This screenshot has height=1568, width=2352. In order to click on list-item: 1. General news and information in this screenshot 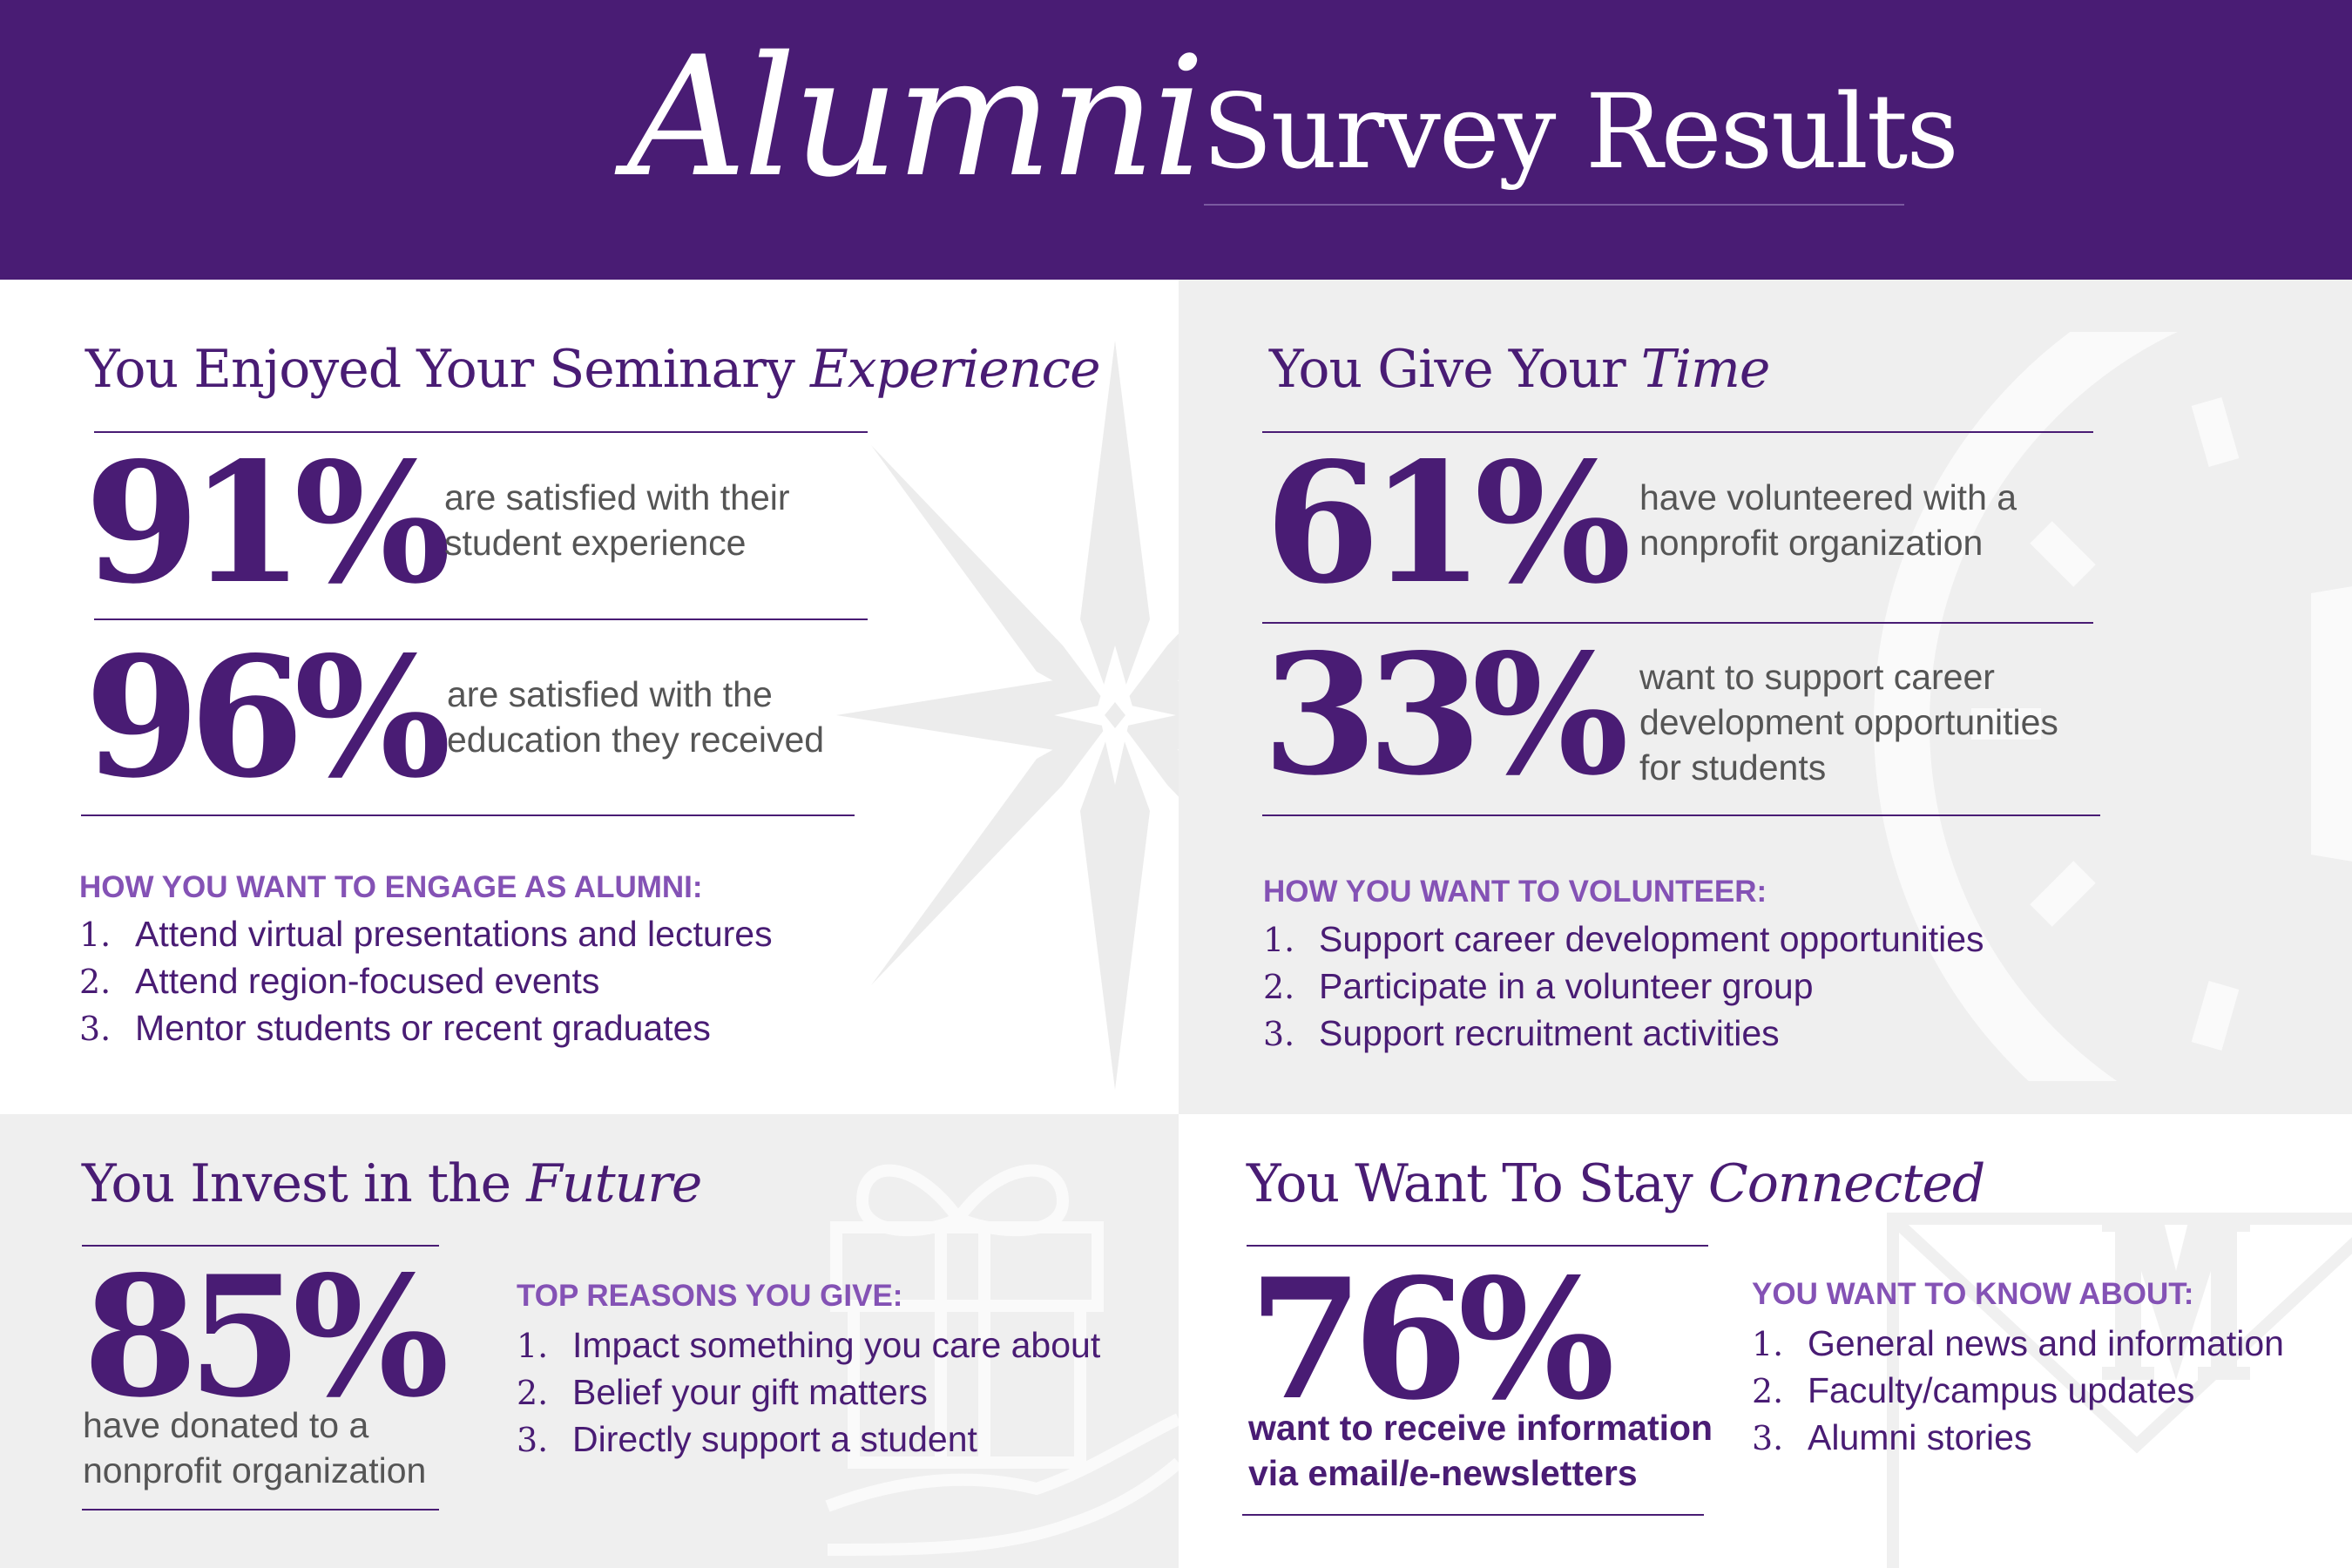, I will do `click(2018, 1343)`.